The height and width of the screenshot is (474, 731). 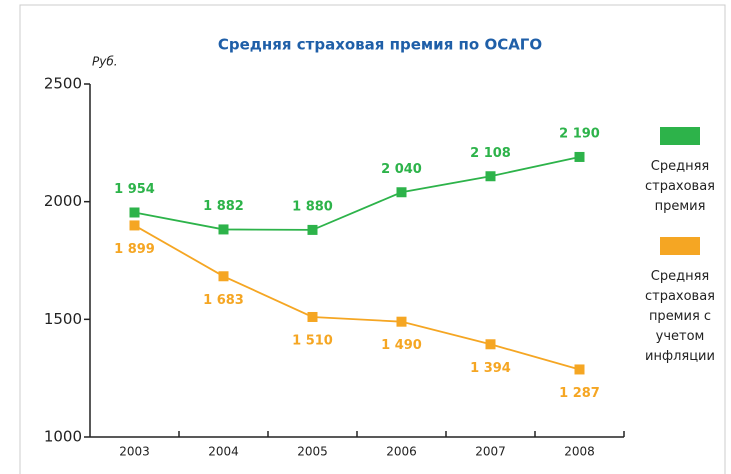 I want to click on x-tick-label: 2007, so click(x=490, y=452).